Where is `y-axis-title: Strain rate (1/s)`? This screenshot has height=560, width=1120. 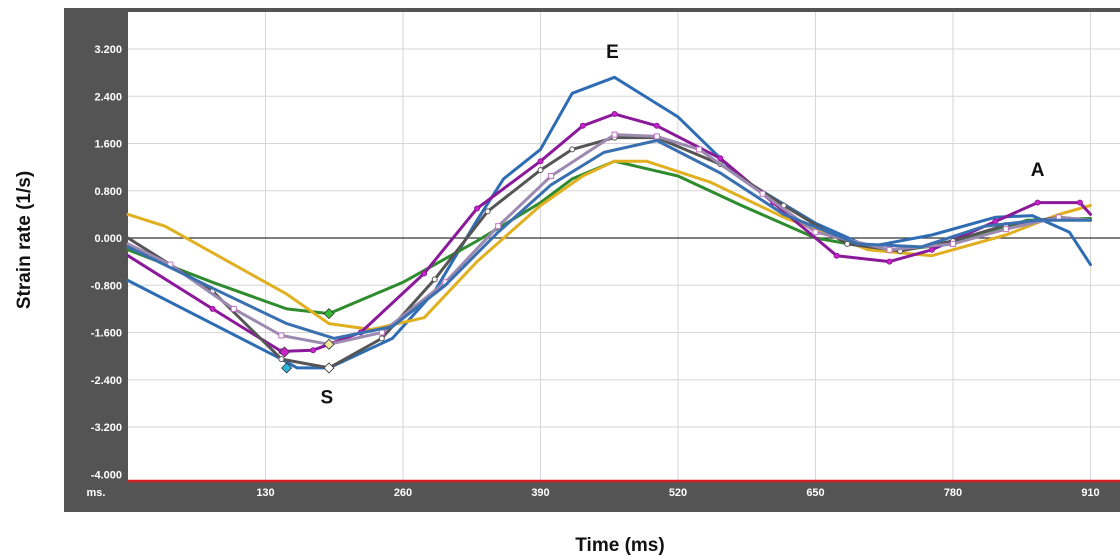 y-axis-title: Strain rate (1/s) is located at coordinates (24, 240).